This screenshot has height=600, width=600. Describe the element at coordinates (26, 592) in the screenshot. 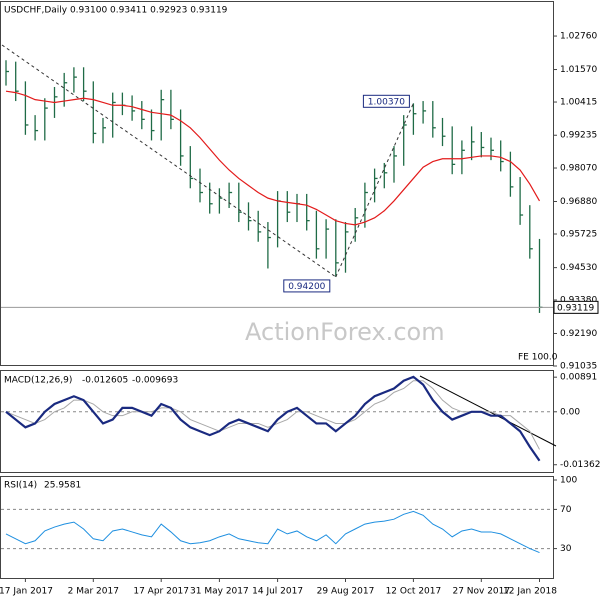

I see `x-tick-label: 17 Jan 2017` at that location.